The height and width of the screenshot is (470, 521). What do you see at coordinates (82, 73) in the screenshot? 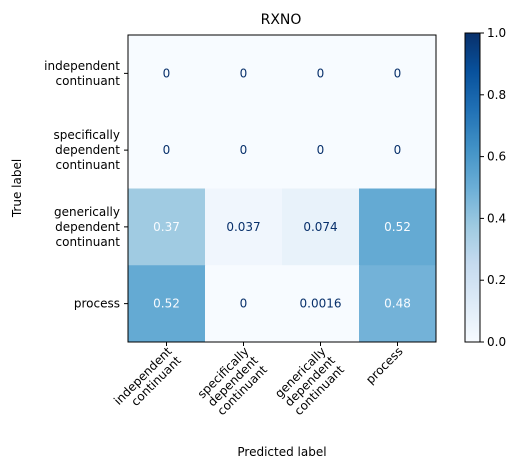
I see `y-tick-label: independent continuant` at bounding box center [82, 73].